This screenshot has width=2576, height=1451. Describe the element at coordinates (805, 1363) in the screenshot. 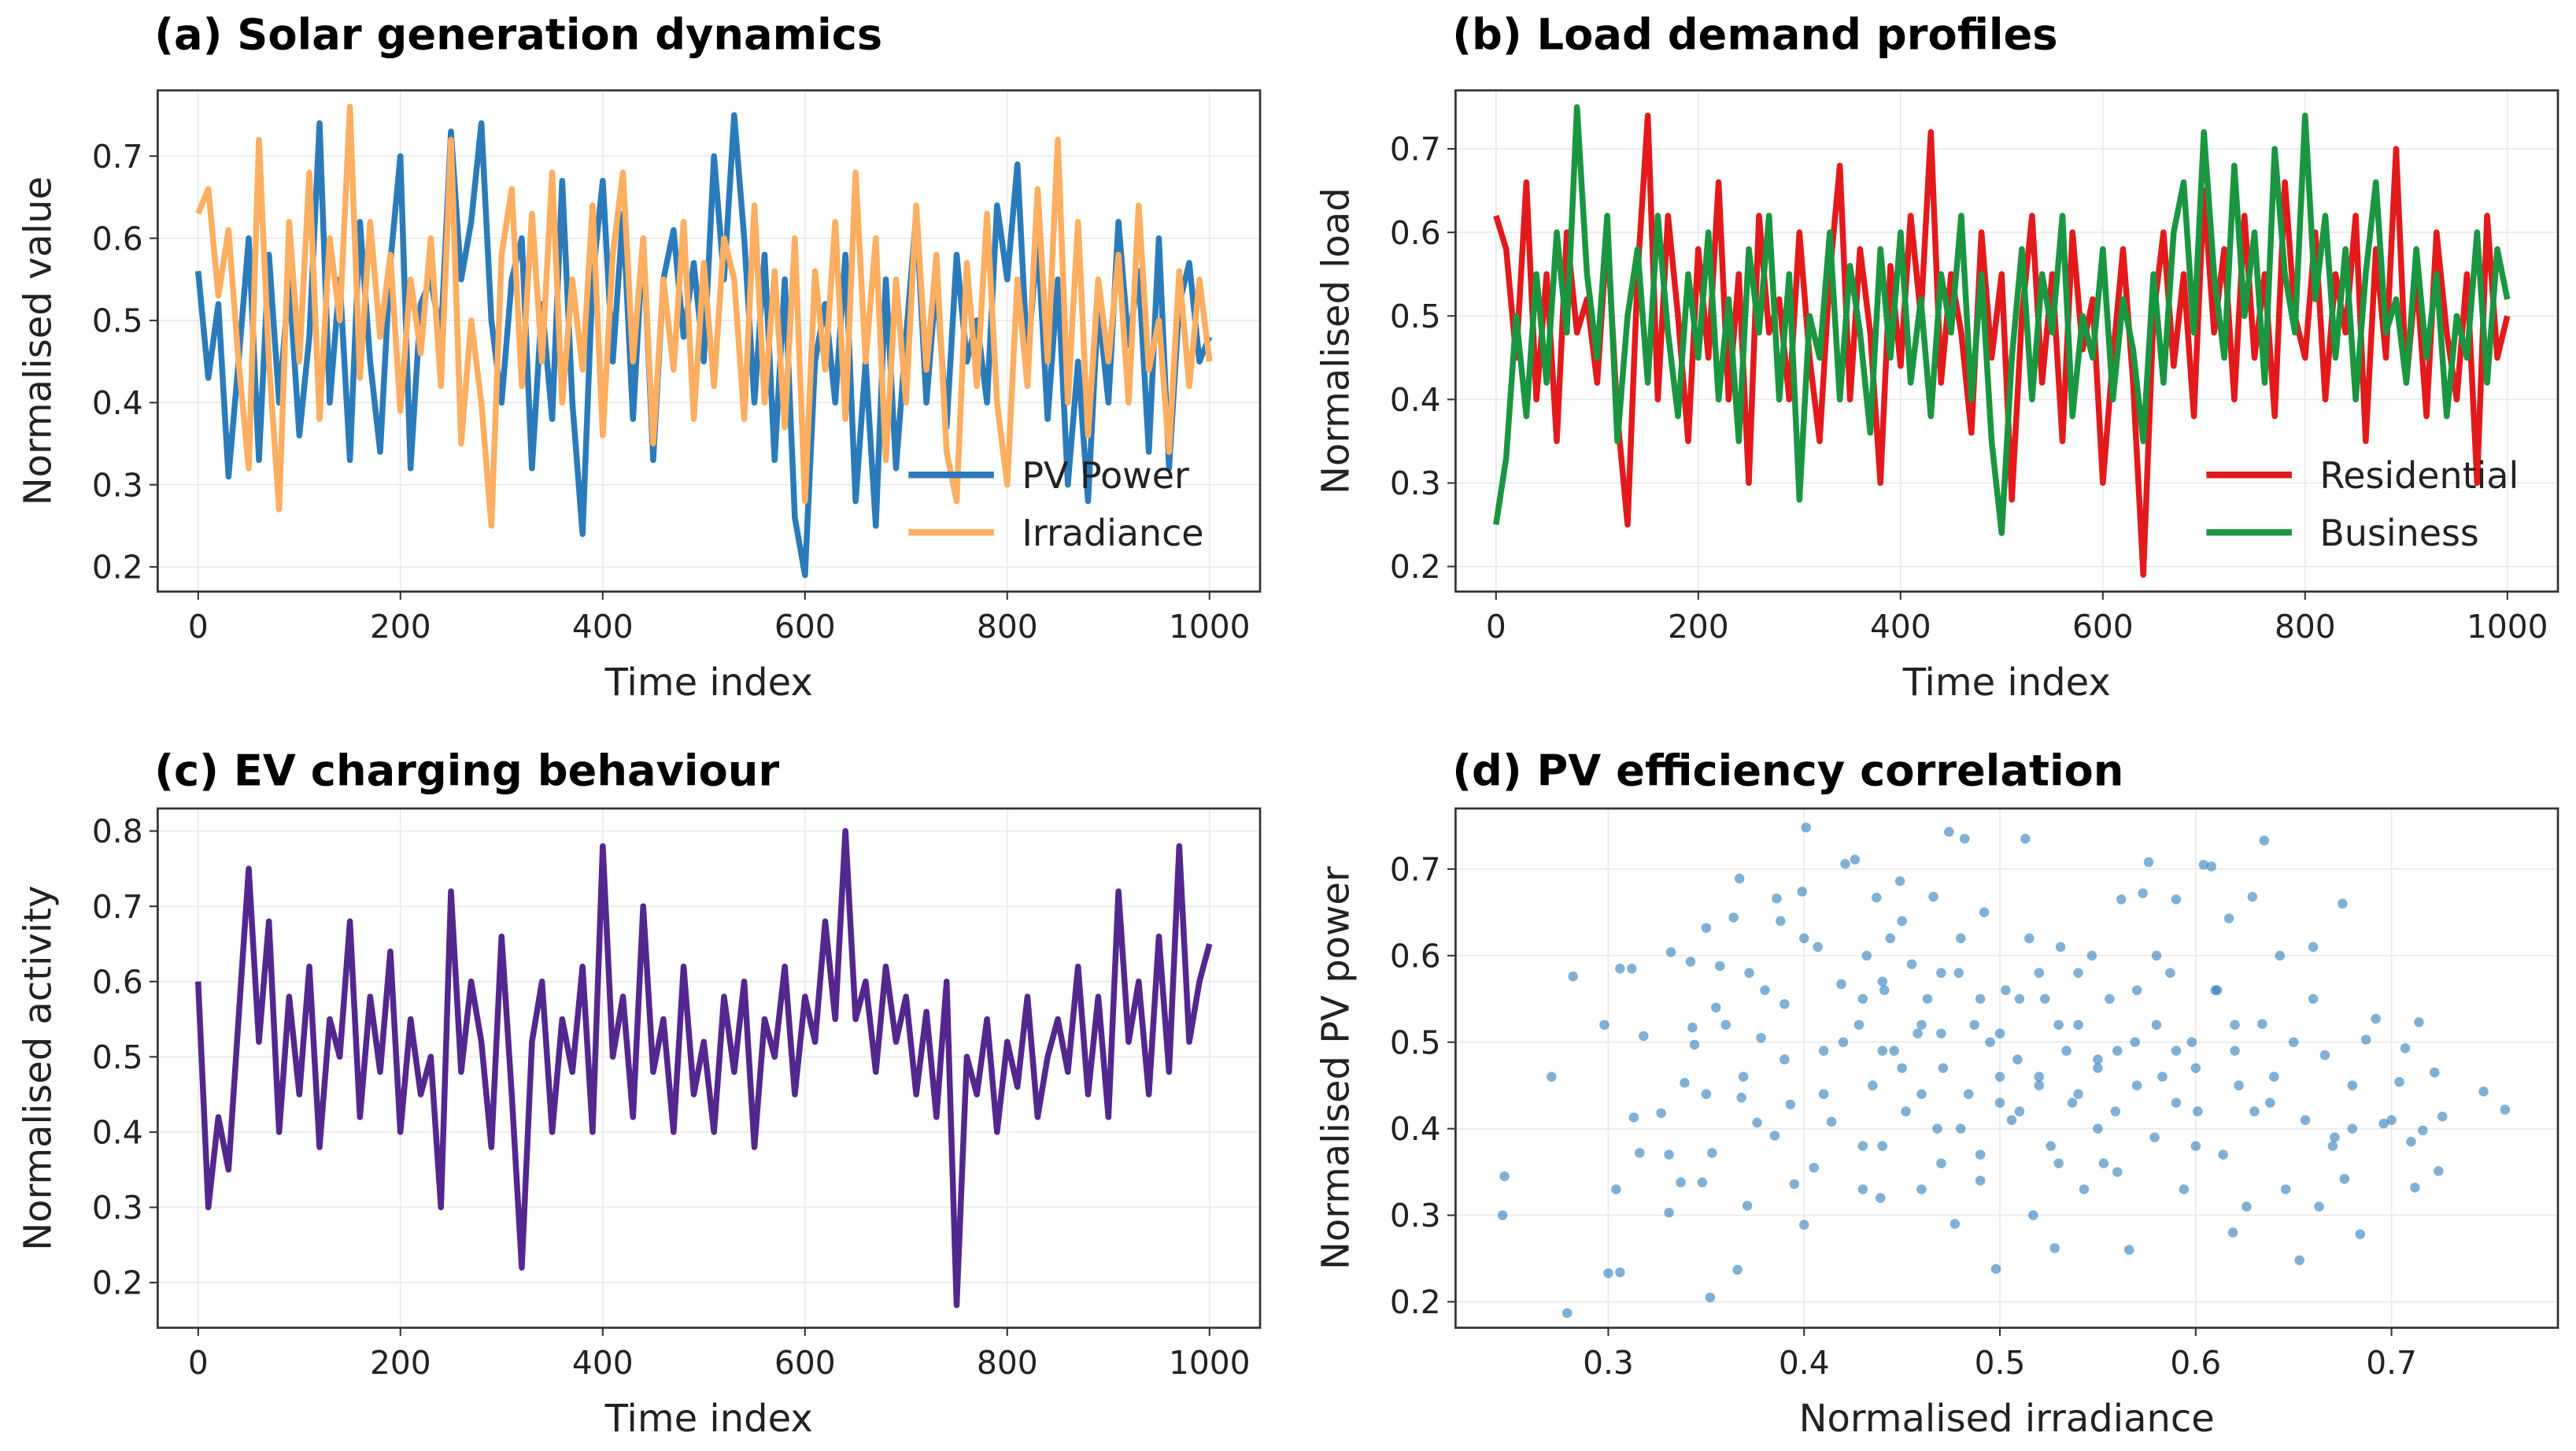

I see `x-tick-label: 600` at that location.